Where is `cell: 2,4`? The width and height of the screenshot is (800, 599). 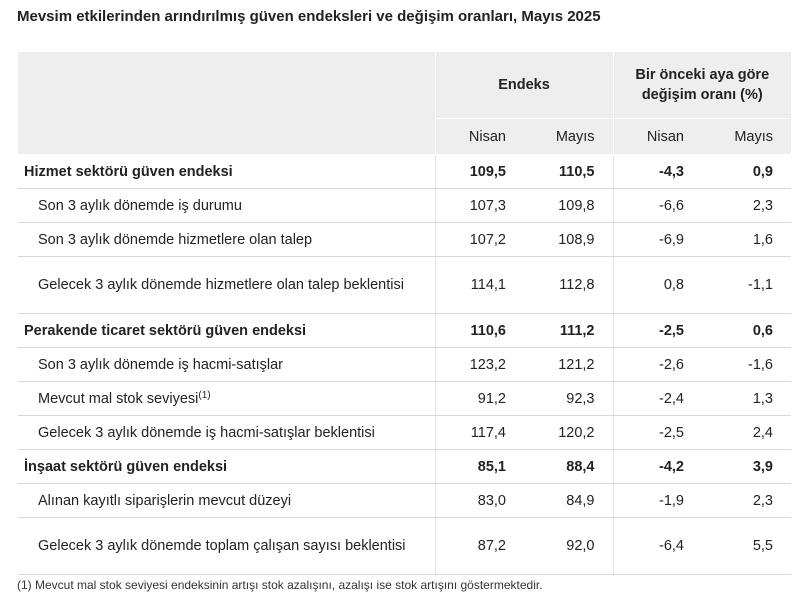
cell: 2,4 is located at coordinates (747, 432).